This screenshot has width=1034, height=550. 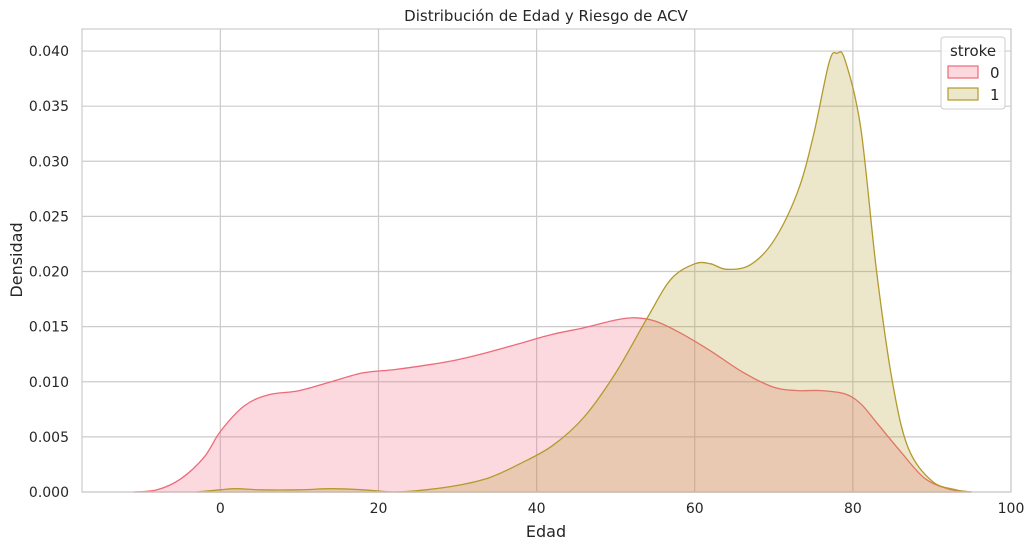 What do you see at coordinates (16, 259) in the screenshot?
I see `y-axis-title: Densidad` at bounding box center [16, 259].